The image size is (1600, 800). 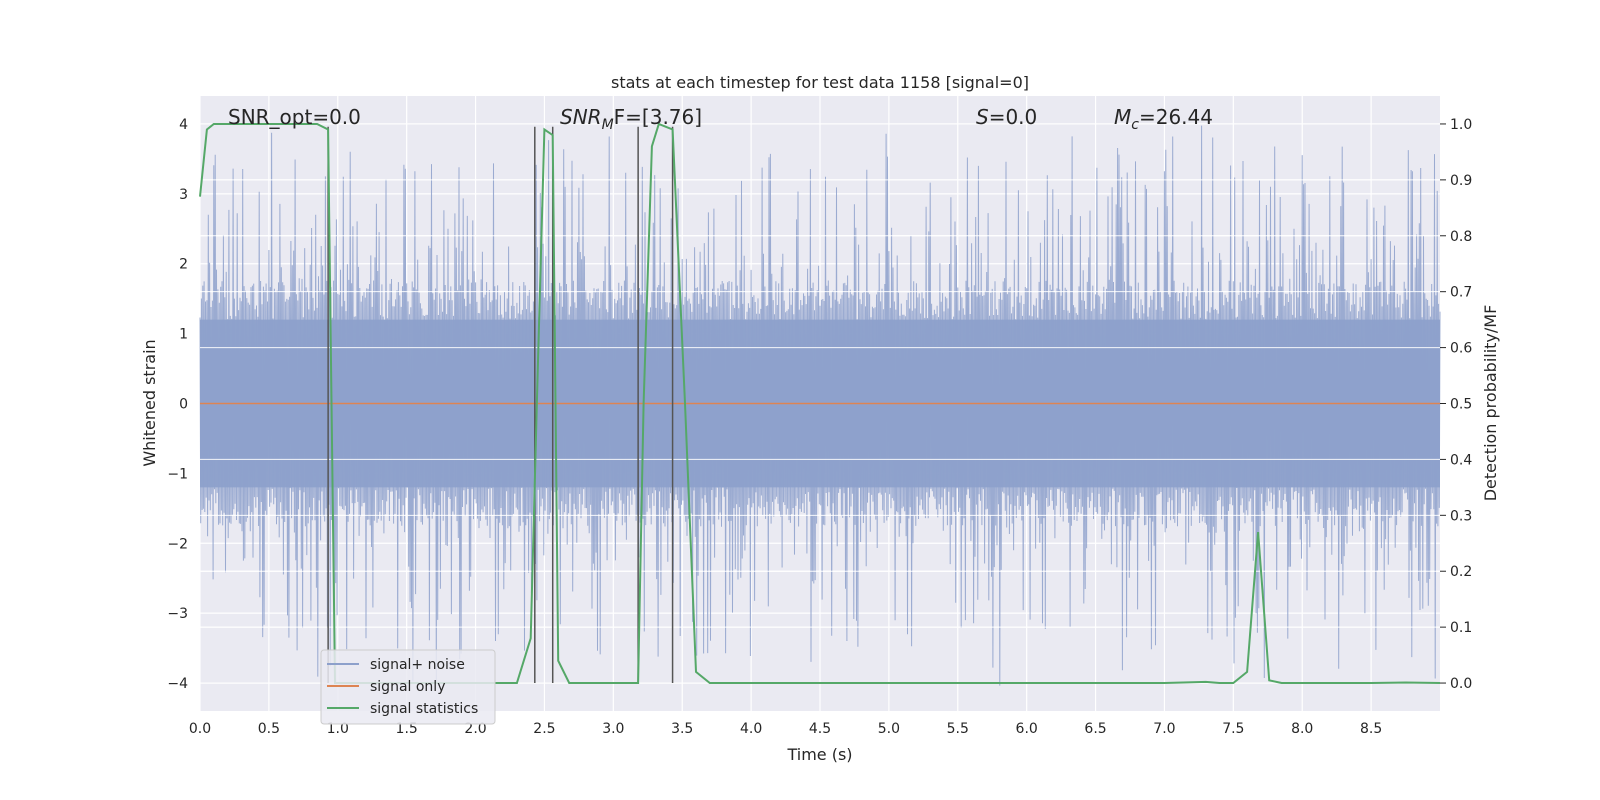 I want to click on y-right-tick-labels: 1.0 0.9 0.8 0.7 0.6 0.5 0.4 0.3 0.2 0.1 0.0, so click(x=1456, y=404).